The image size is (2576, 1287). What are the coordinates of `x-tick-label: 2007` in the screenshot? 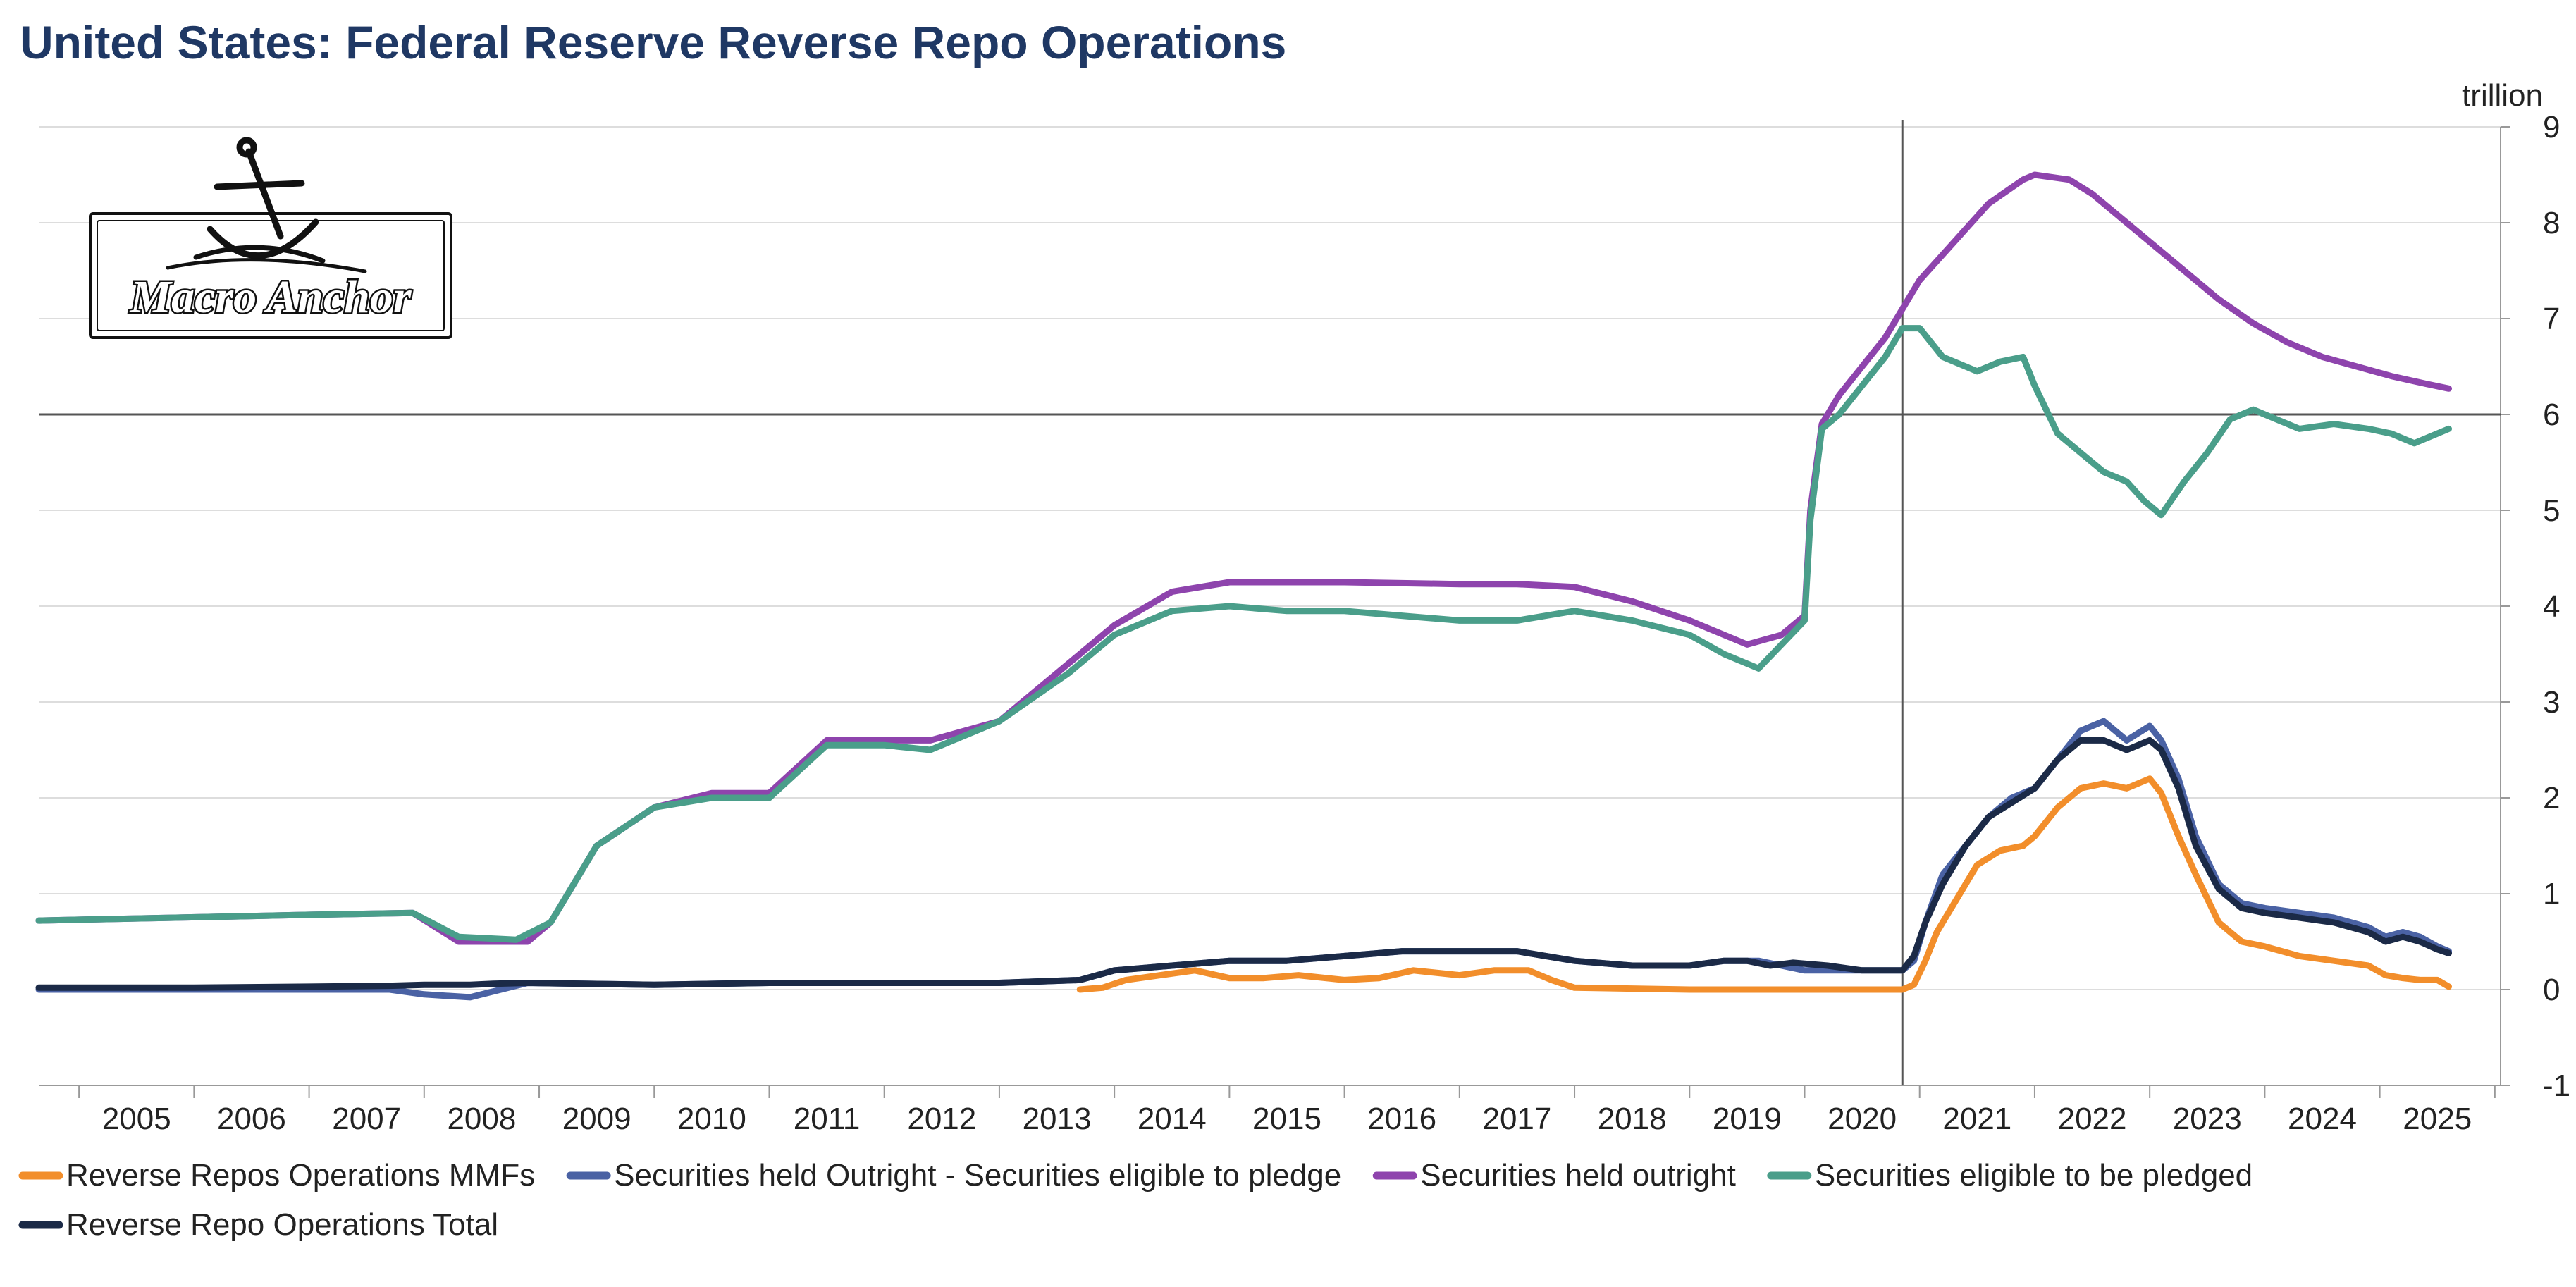 It's located at (366, 1119).